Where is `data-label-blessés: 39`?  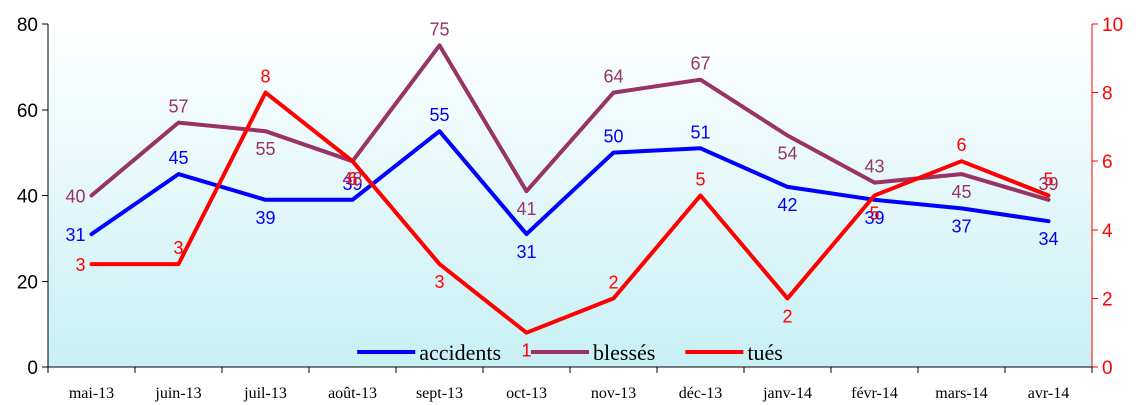 data-label-blessés: 39 is located at coordinates (1048, 184).